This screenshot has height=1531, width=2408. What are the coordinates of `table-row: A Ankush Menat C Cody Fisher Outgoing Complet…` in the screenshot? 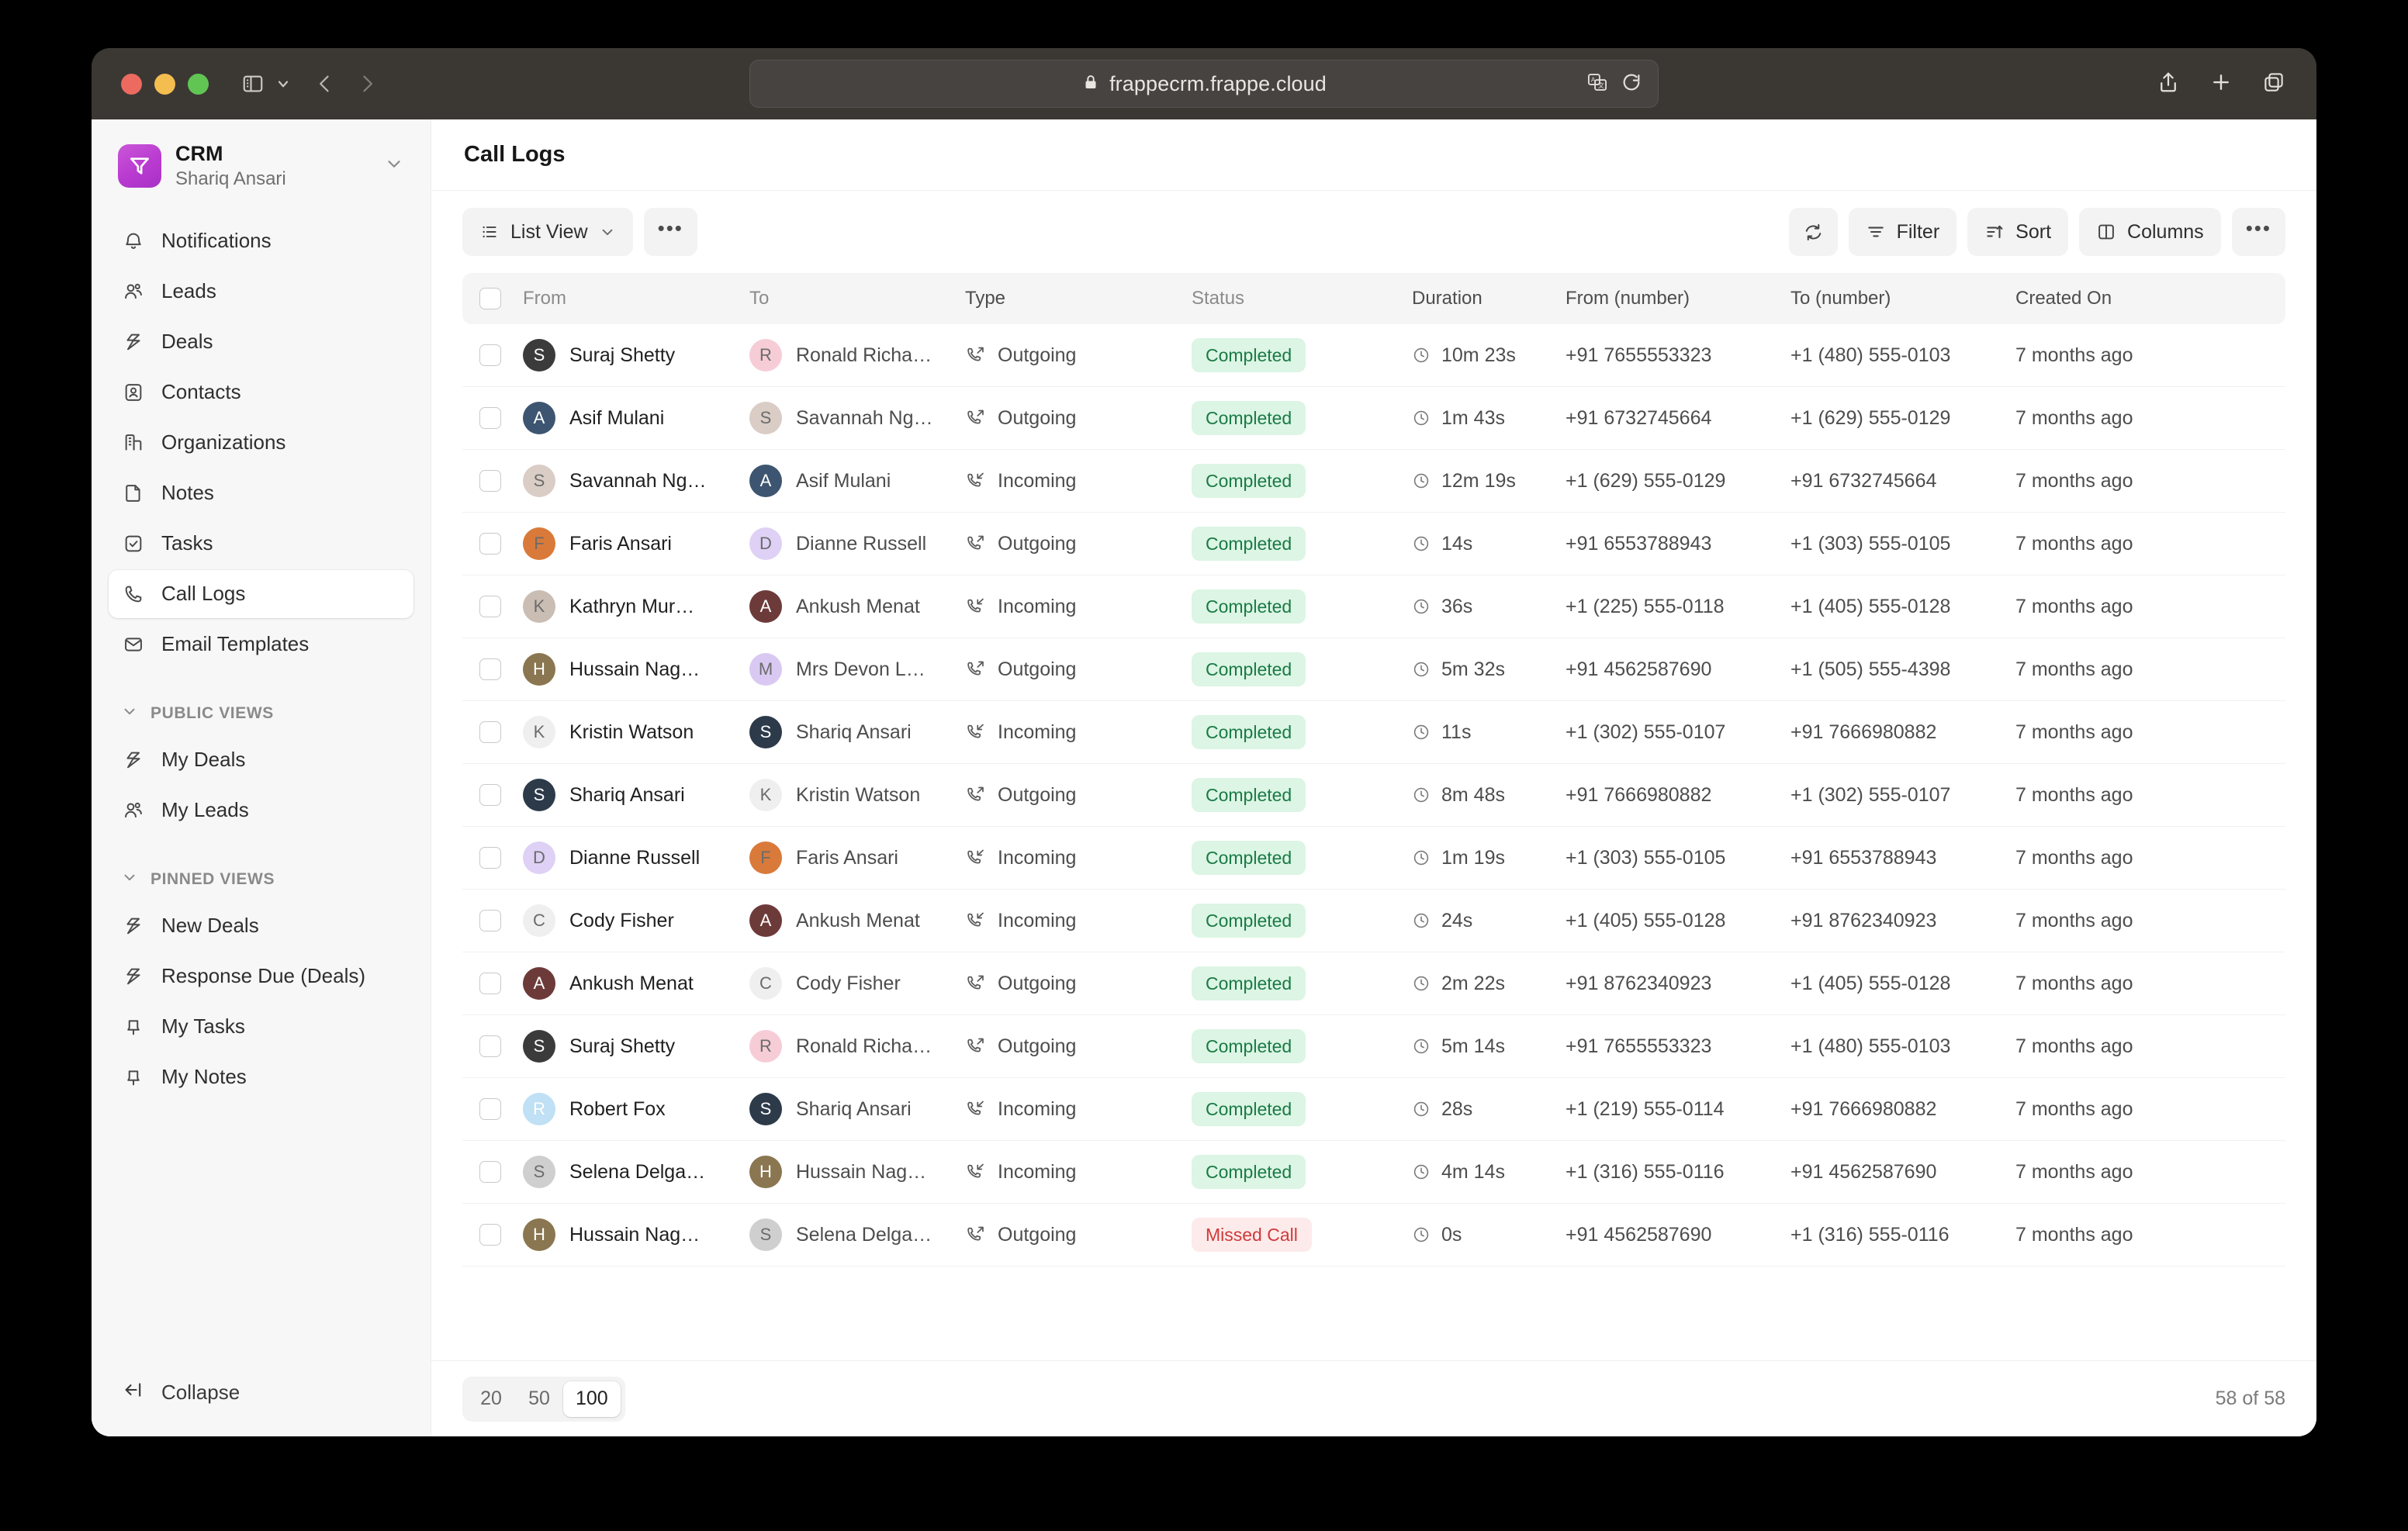 It's located at (1374, 983).